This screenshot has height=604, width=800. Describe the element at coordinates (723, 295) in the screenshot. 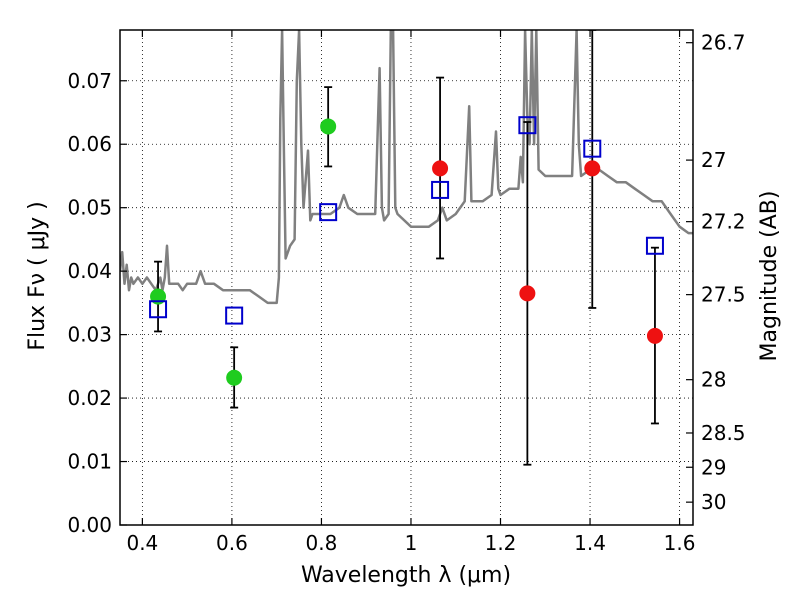

I see `right-tick-label: 27.5` at that location.